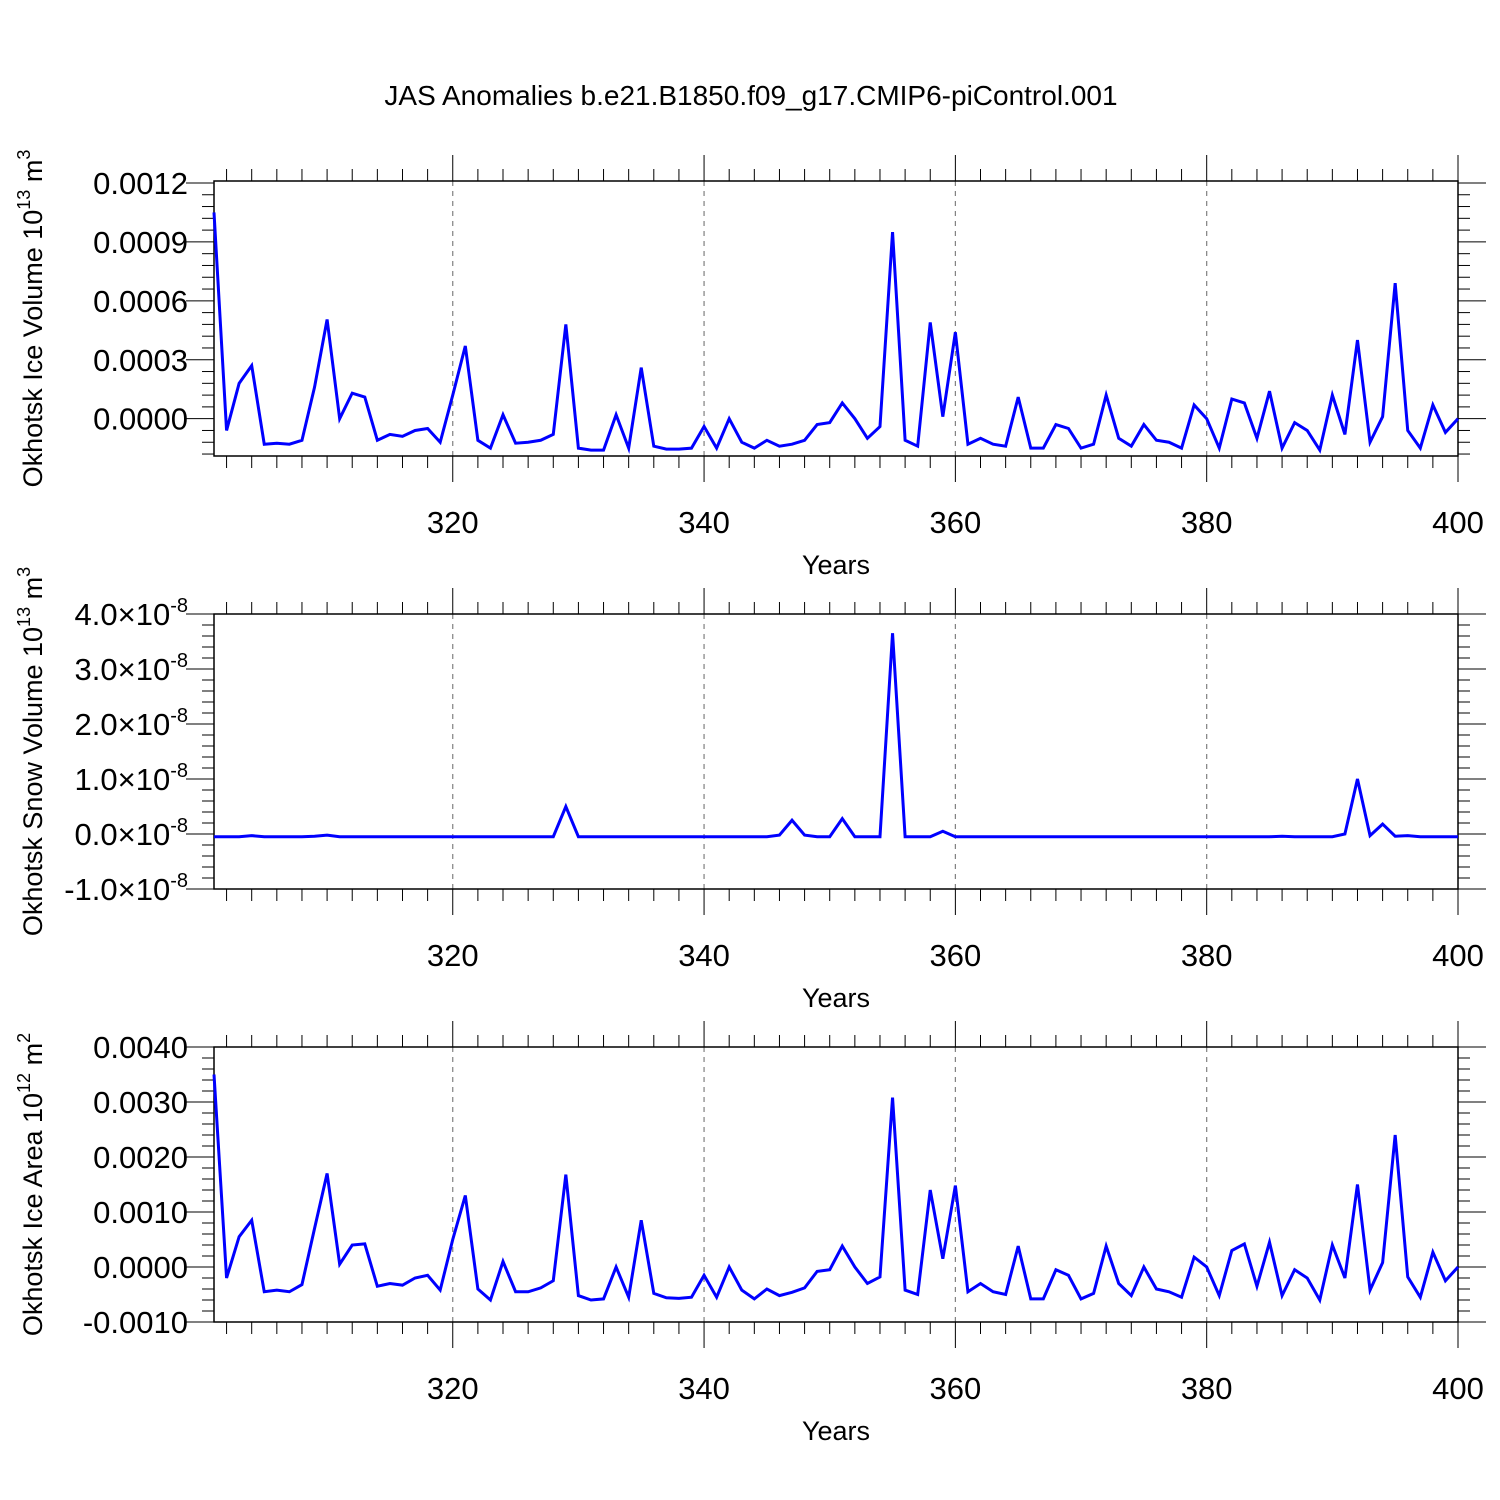  I want to click on y-tick-label: 3.0×10⁻⁸, so click(131, 668).